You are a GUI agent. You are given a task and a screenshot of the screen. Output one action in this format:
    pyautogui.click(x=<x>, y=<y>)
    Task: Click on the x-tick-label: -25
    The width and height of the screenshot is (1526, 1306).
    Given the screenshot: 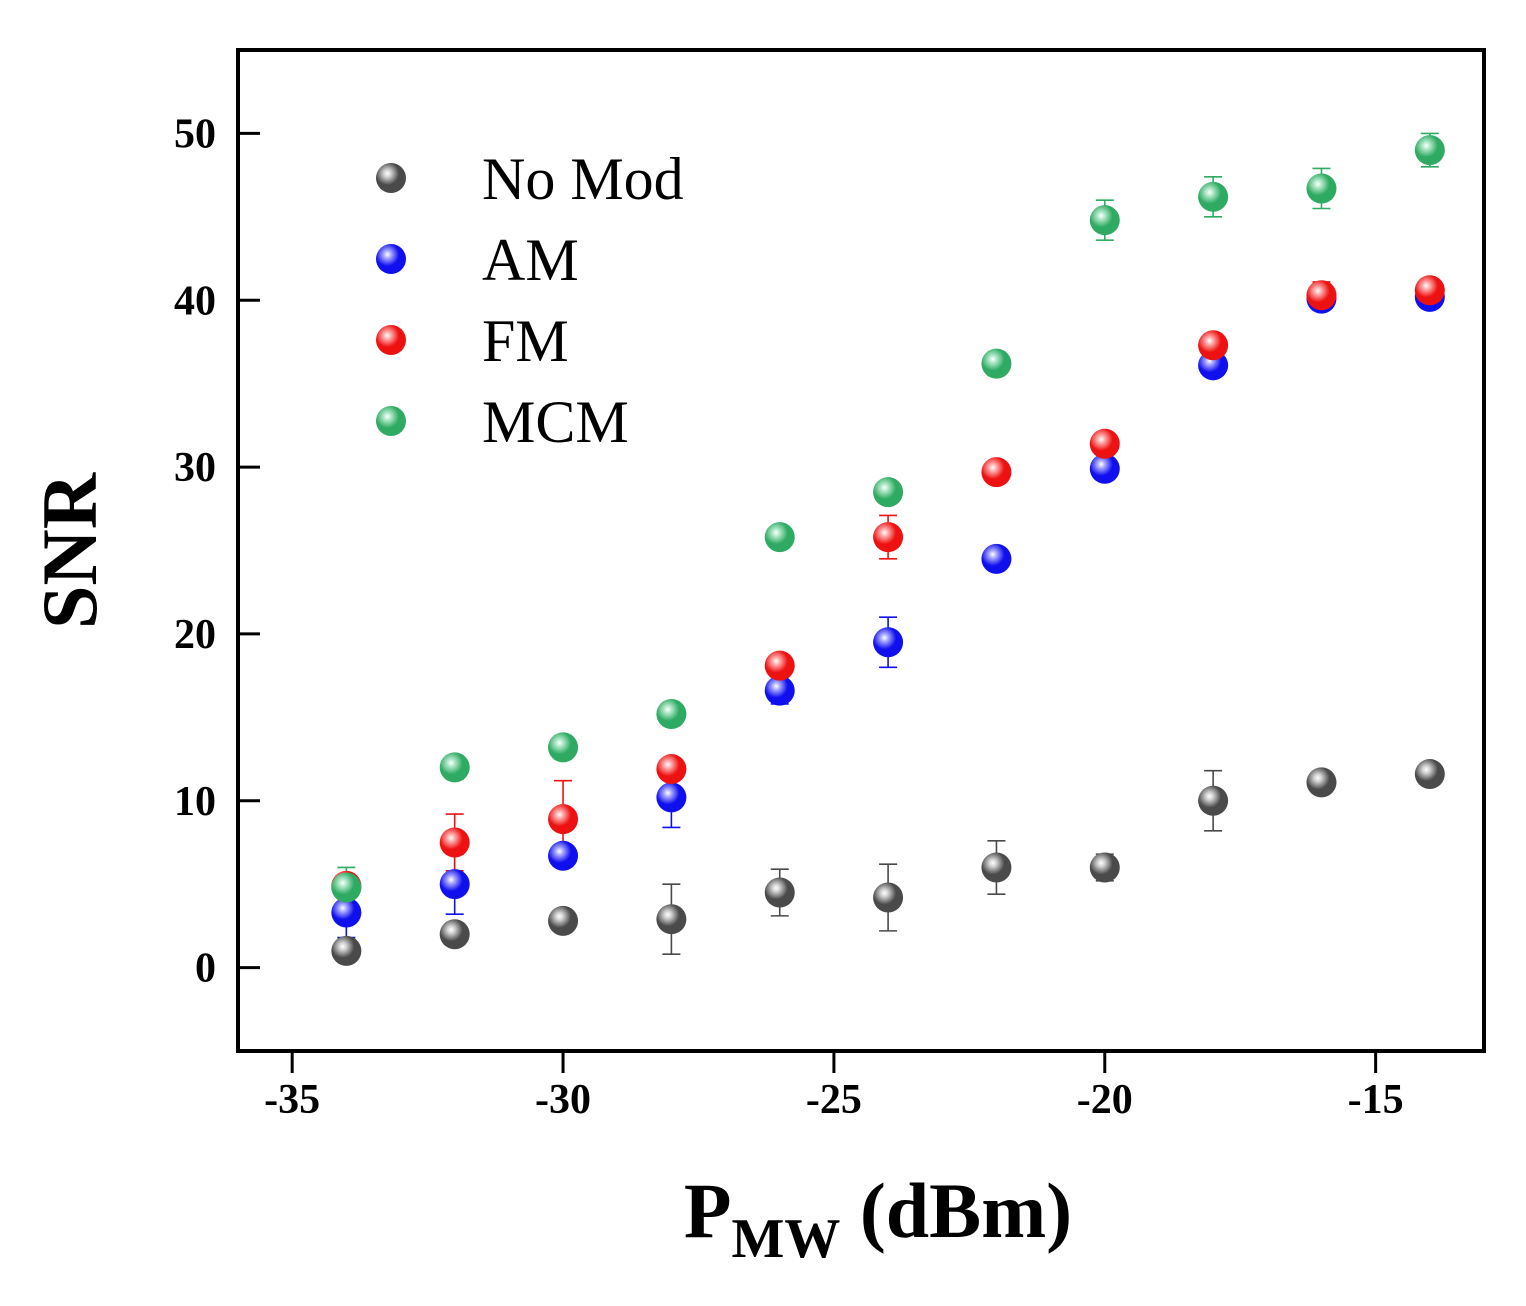 What is the action you would take?
    pyautogui.click(x=834, y=1100)
    